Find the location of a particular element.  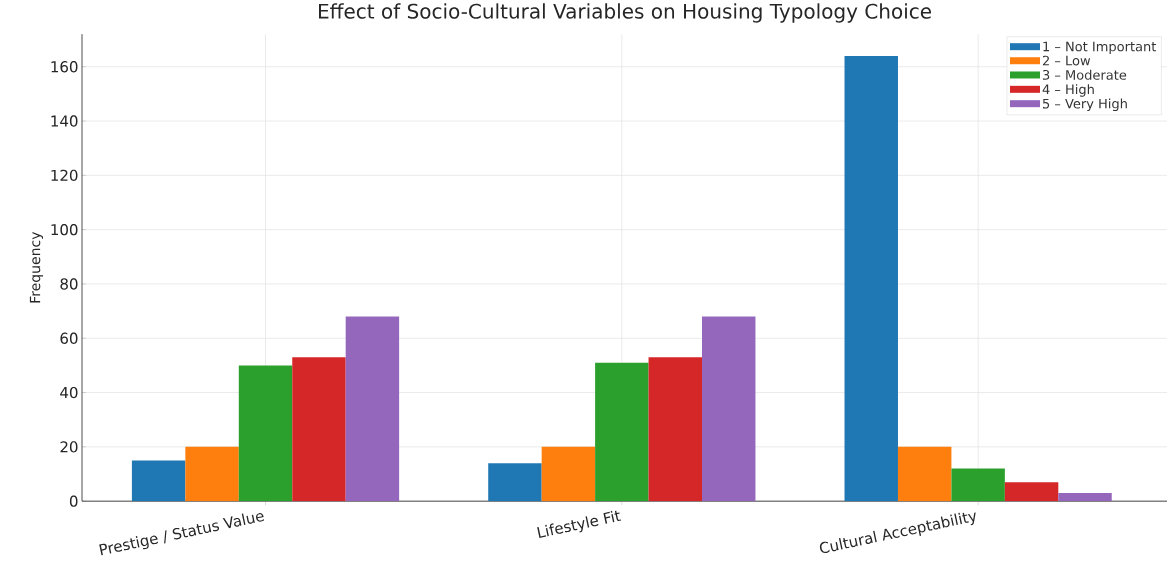

y-tick-label: 140 is located at coordinates (64, 121).